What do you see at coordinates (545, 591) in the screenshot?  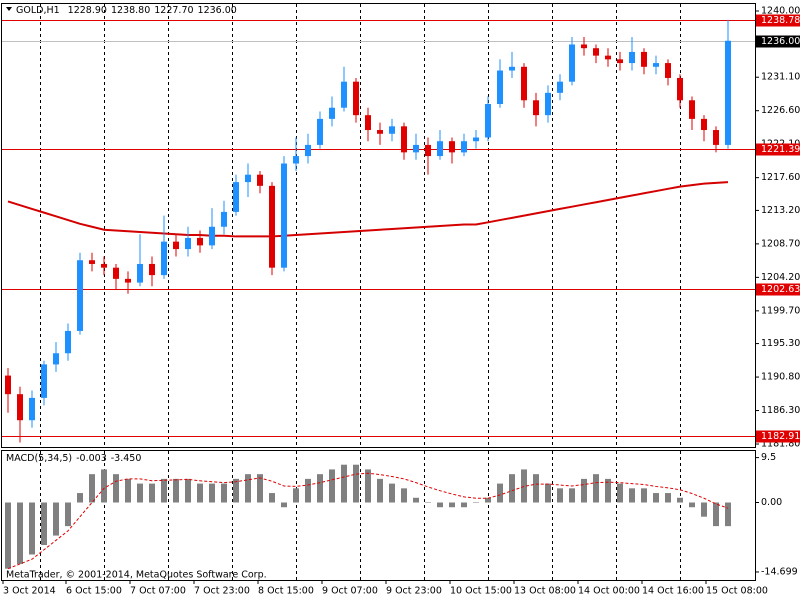 I see `x-tick-label: 13 Oct 08:00` at bounding box center [545, 591].